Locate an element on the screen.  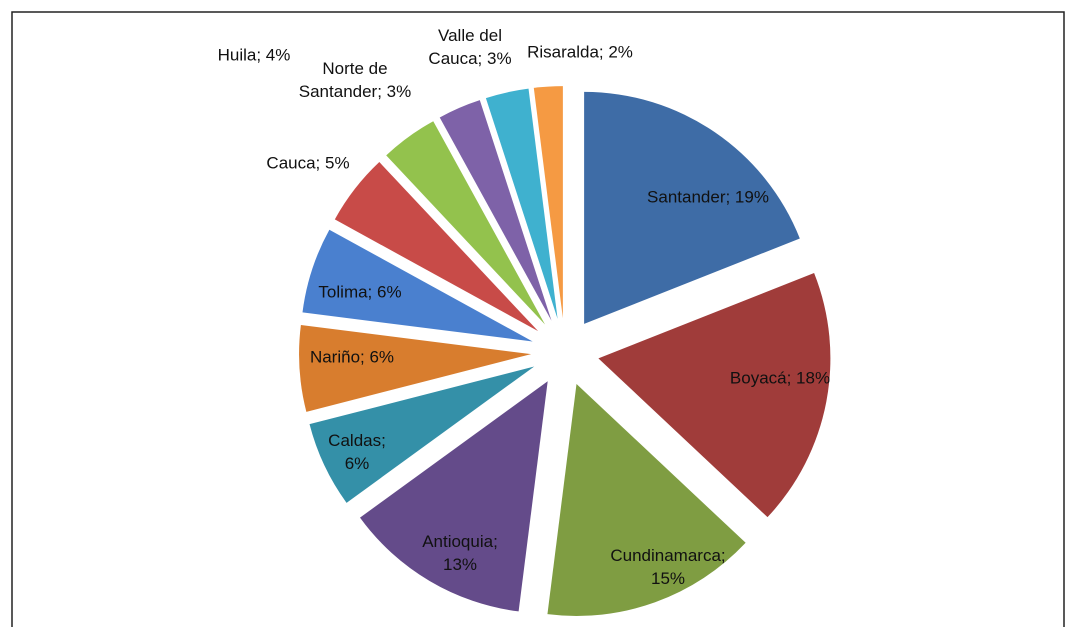
pie-slice: Cundinamarca is located at coordinates (646, 499).